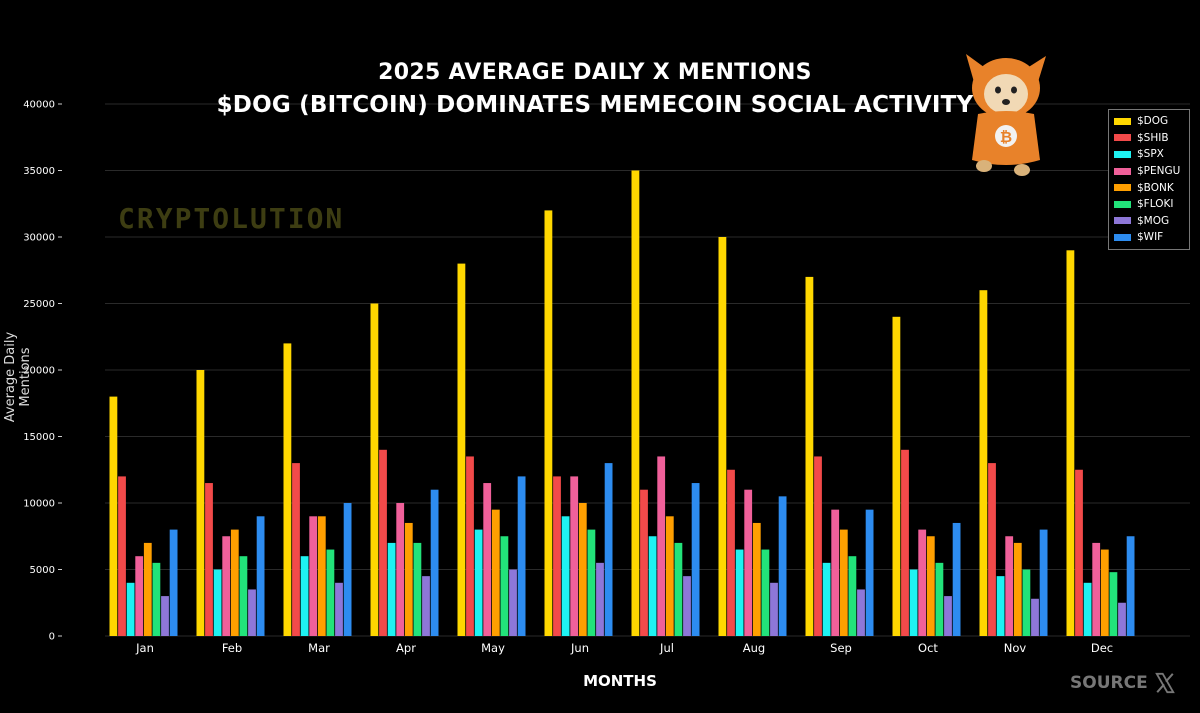 The image size is (1200, 713). What do you see at coordinates (1006, 115) in the screenshot?
I see `dog-mascot-icon: ₿` at bounding box center [1006, 115].